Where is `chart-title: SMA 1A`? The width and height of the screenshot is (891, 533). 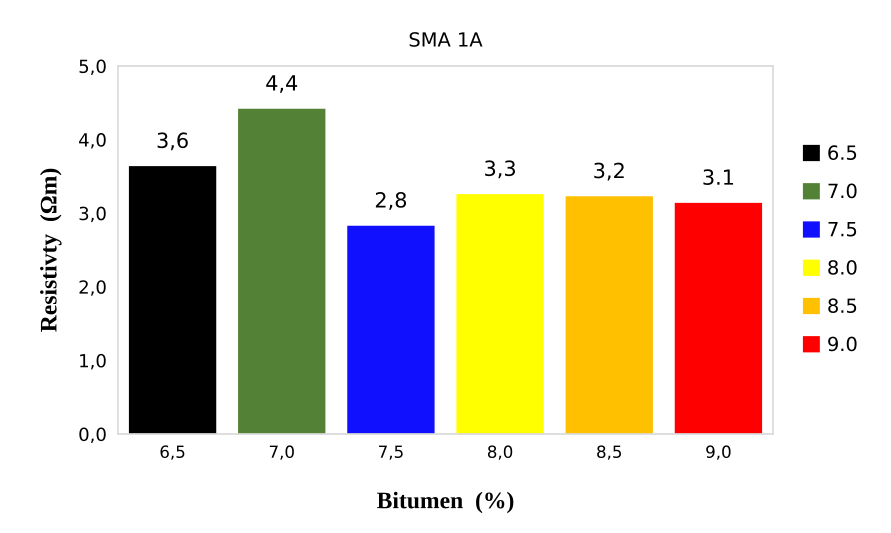 chart-title: SMA 1A is located at coordinates (446, 39).